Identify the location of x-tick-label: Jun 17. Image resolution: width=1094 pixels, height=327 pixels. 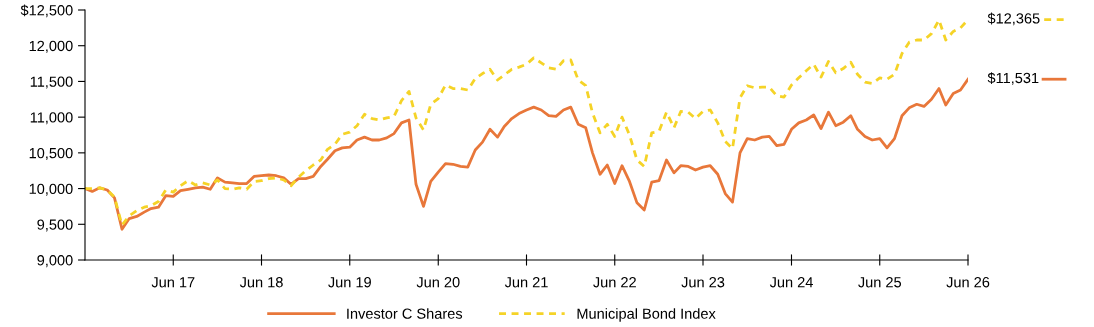
(173, 282).